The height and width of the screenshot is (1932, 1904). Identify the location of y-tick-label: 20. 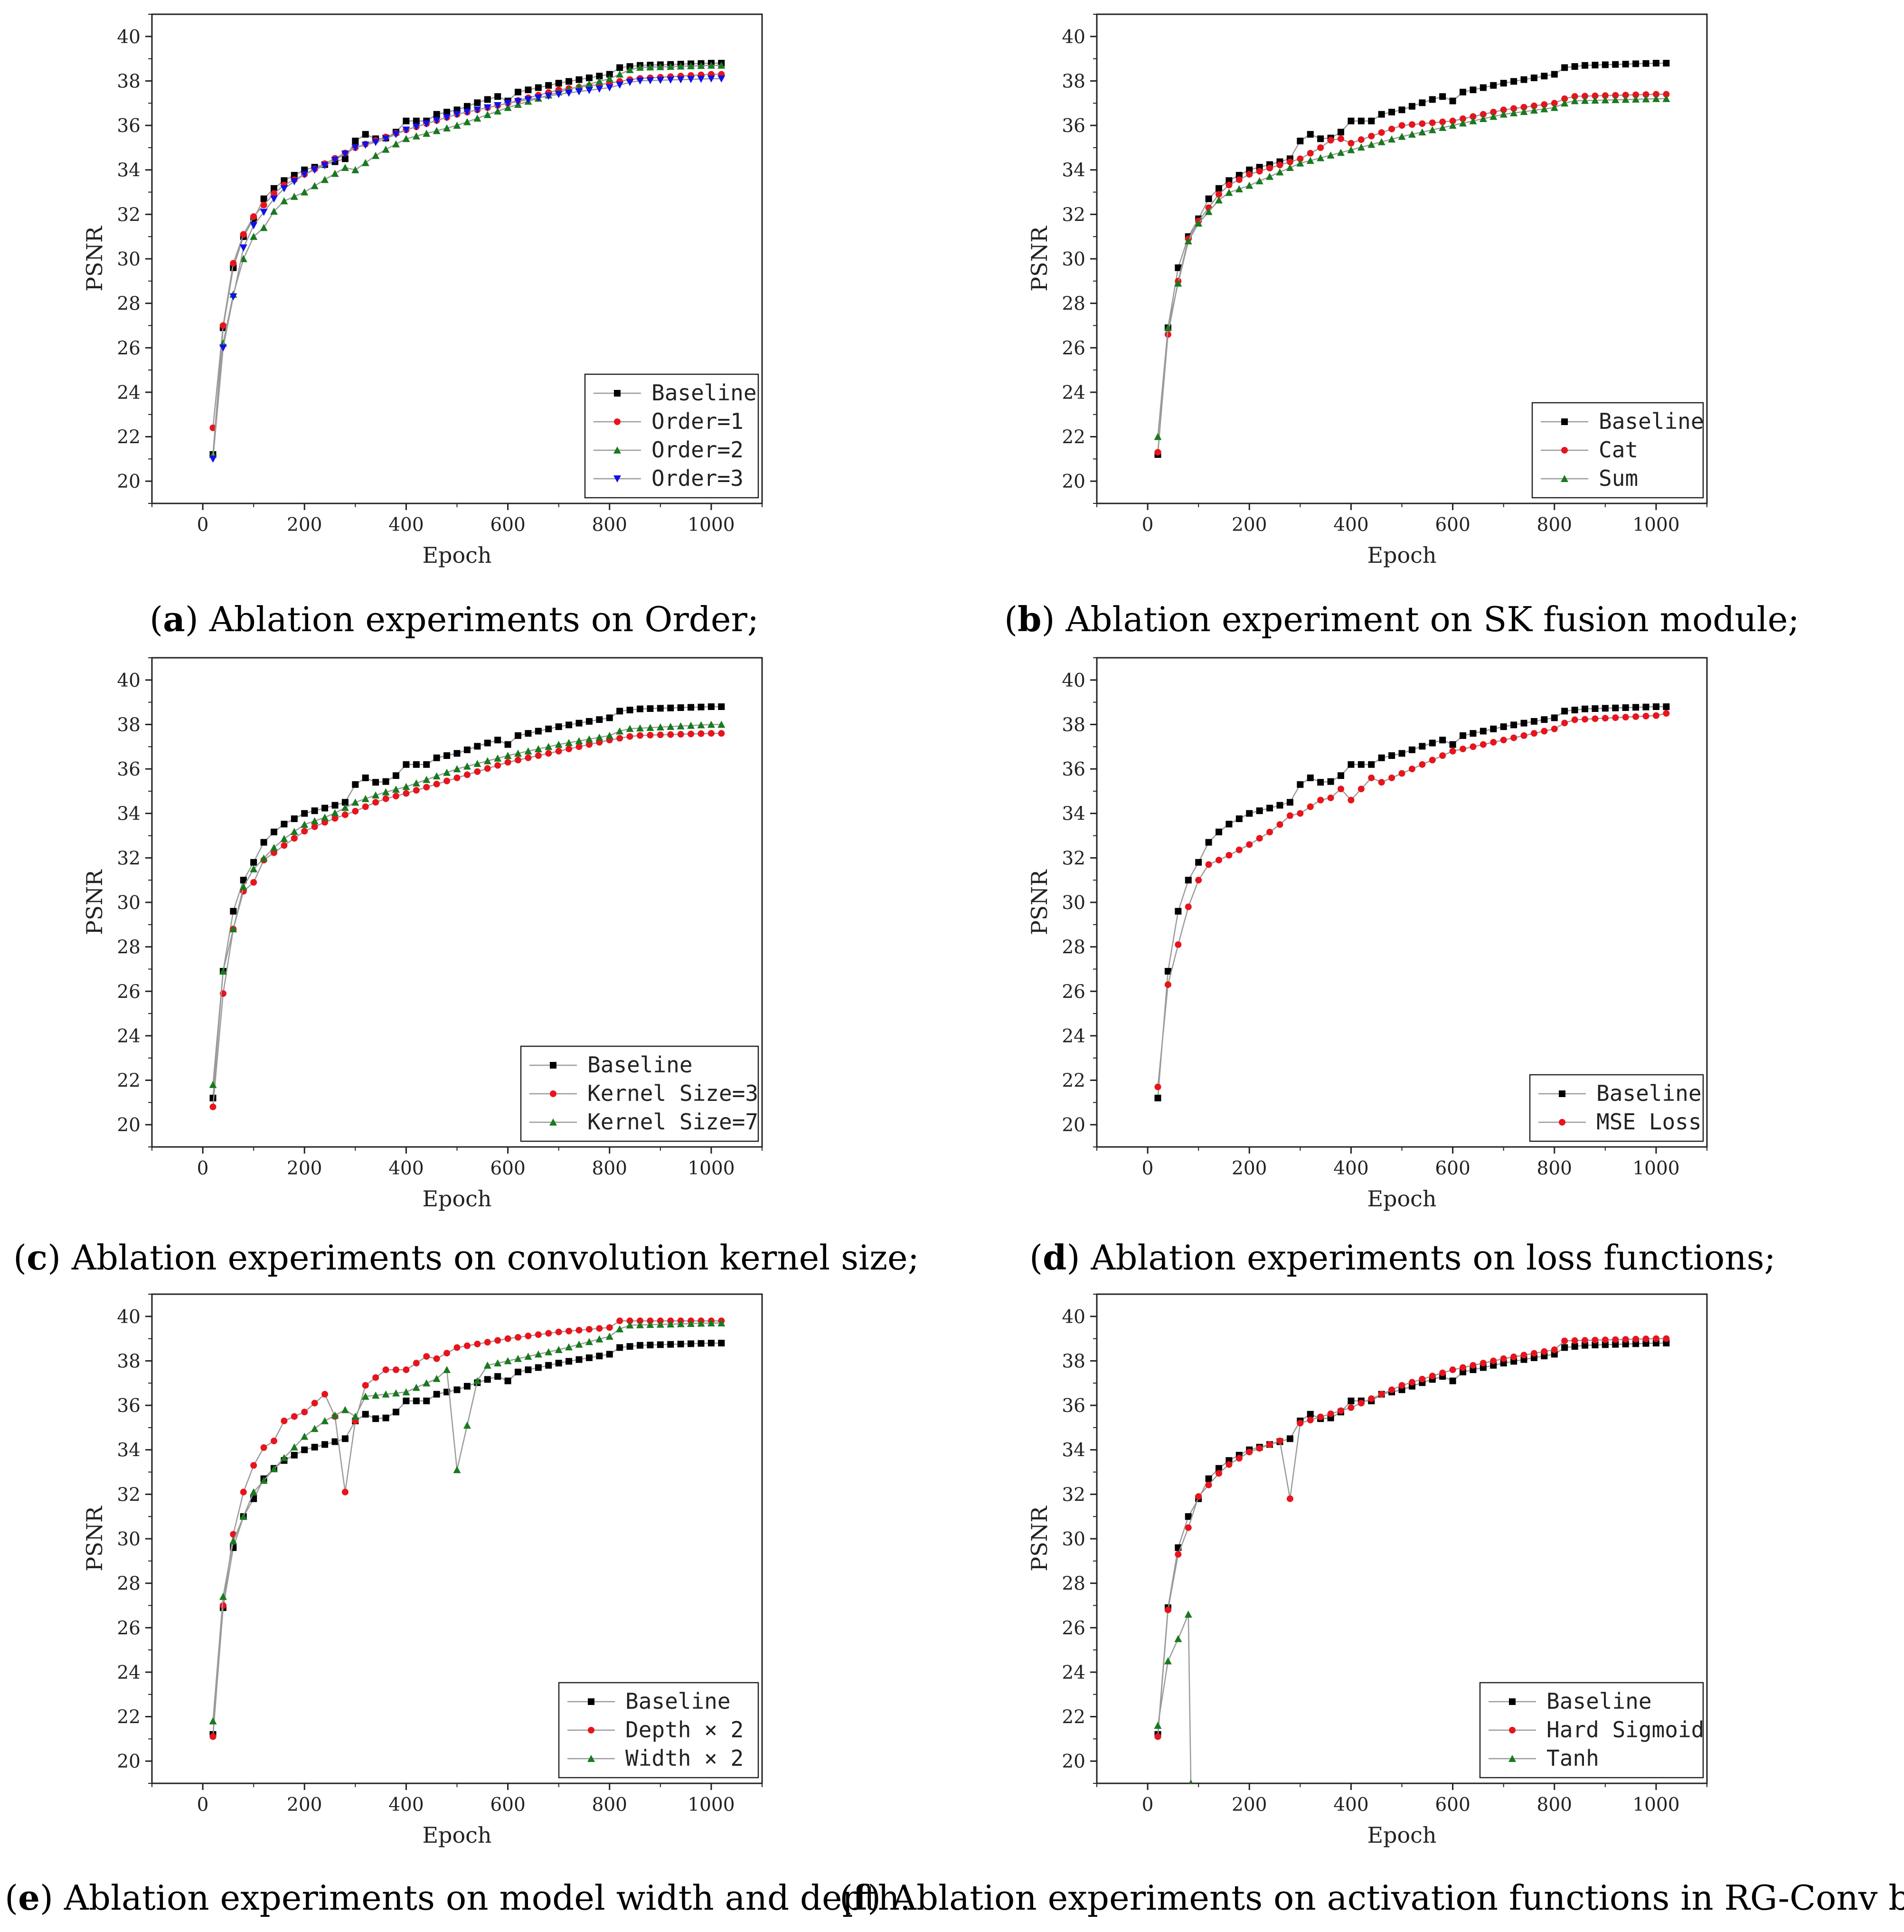
(129, 481).